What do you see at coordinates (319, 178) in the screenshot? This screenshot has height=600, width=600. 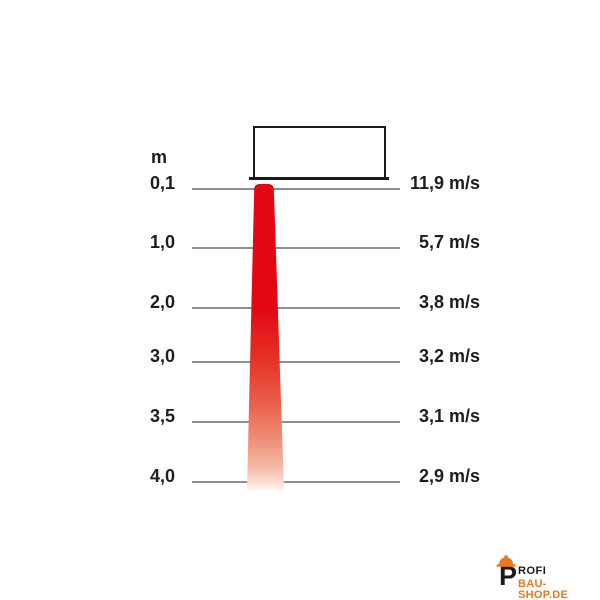 I see `heater-unit-base` at bounding box center [319, 178].